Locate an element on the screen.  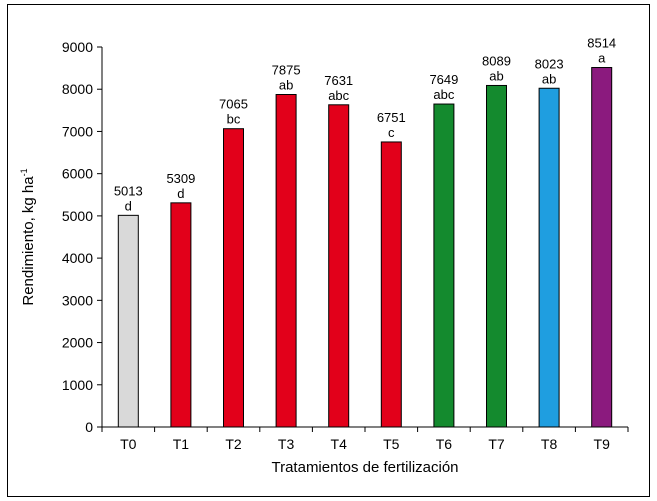
value-label: 7649 is located at coordinates (443, 79).